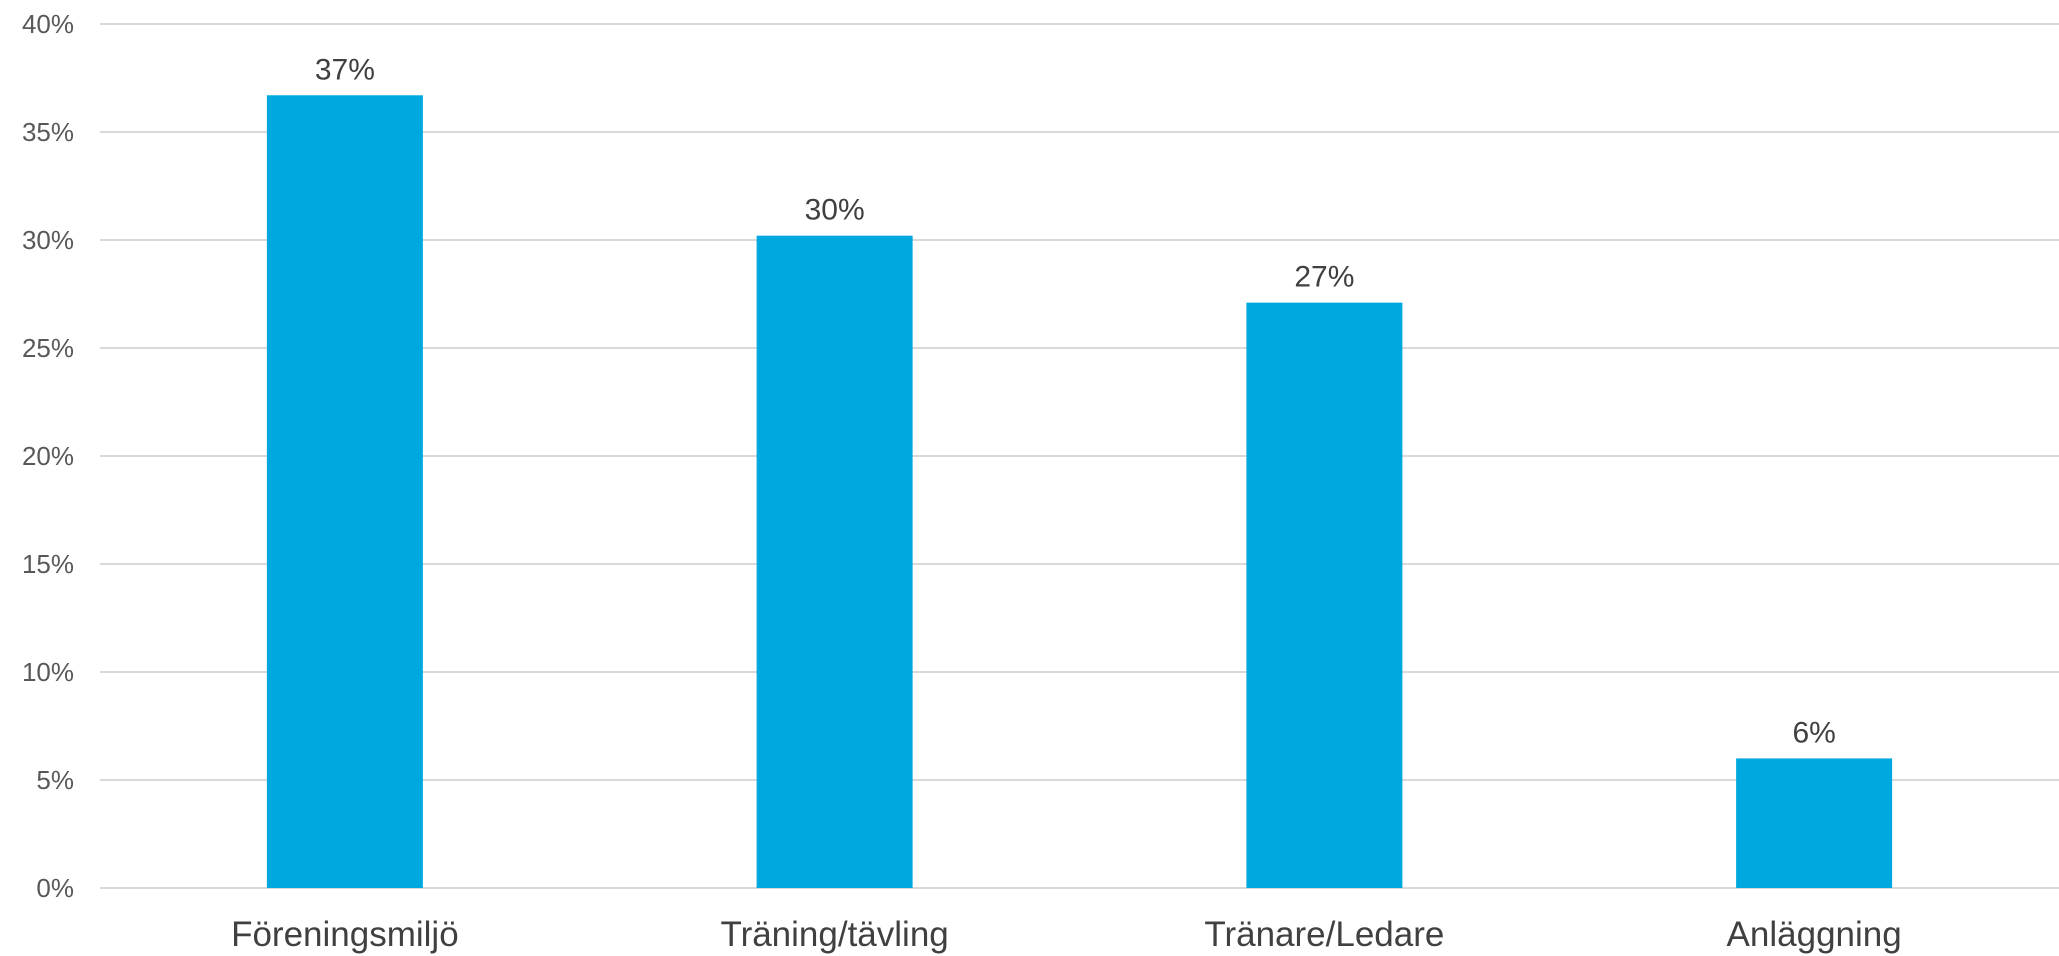 The height and width of the screenshot is (956, 2059). I want to click on y-tick-label: 30%, so click(48, 240).